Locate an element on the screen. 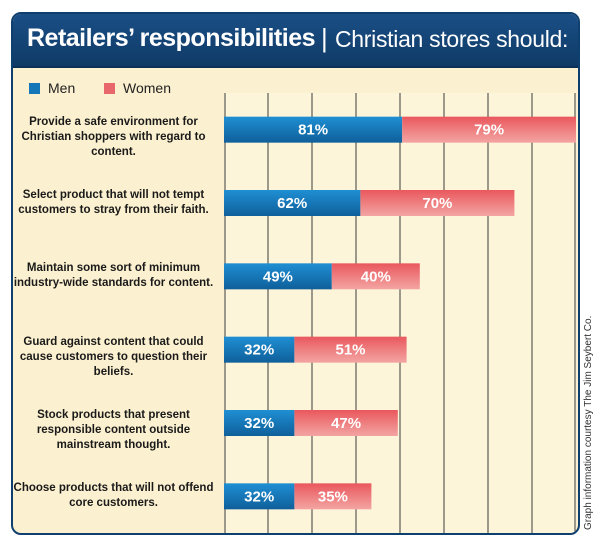 Image resolution: width=600 pixels, height=541 pixels. legend-item-men: Men is located at coordinates (52, 88).